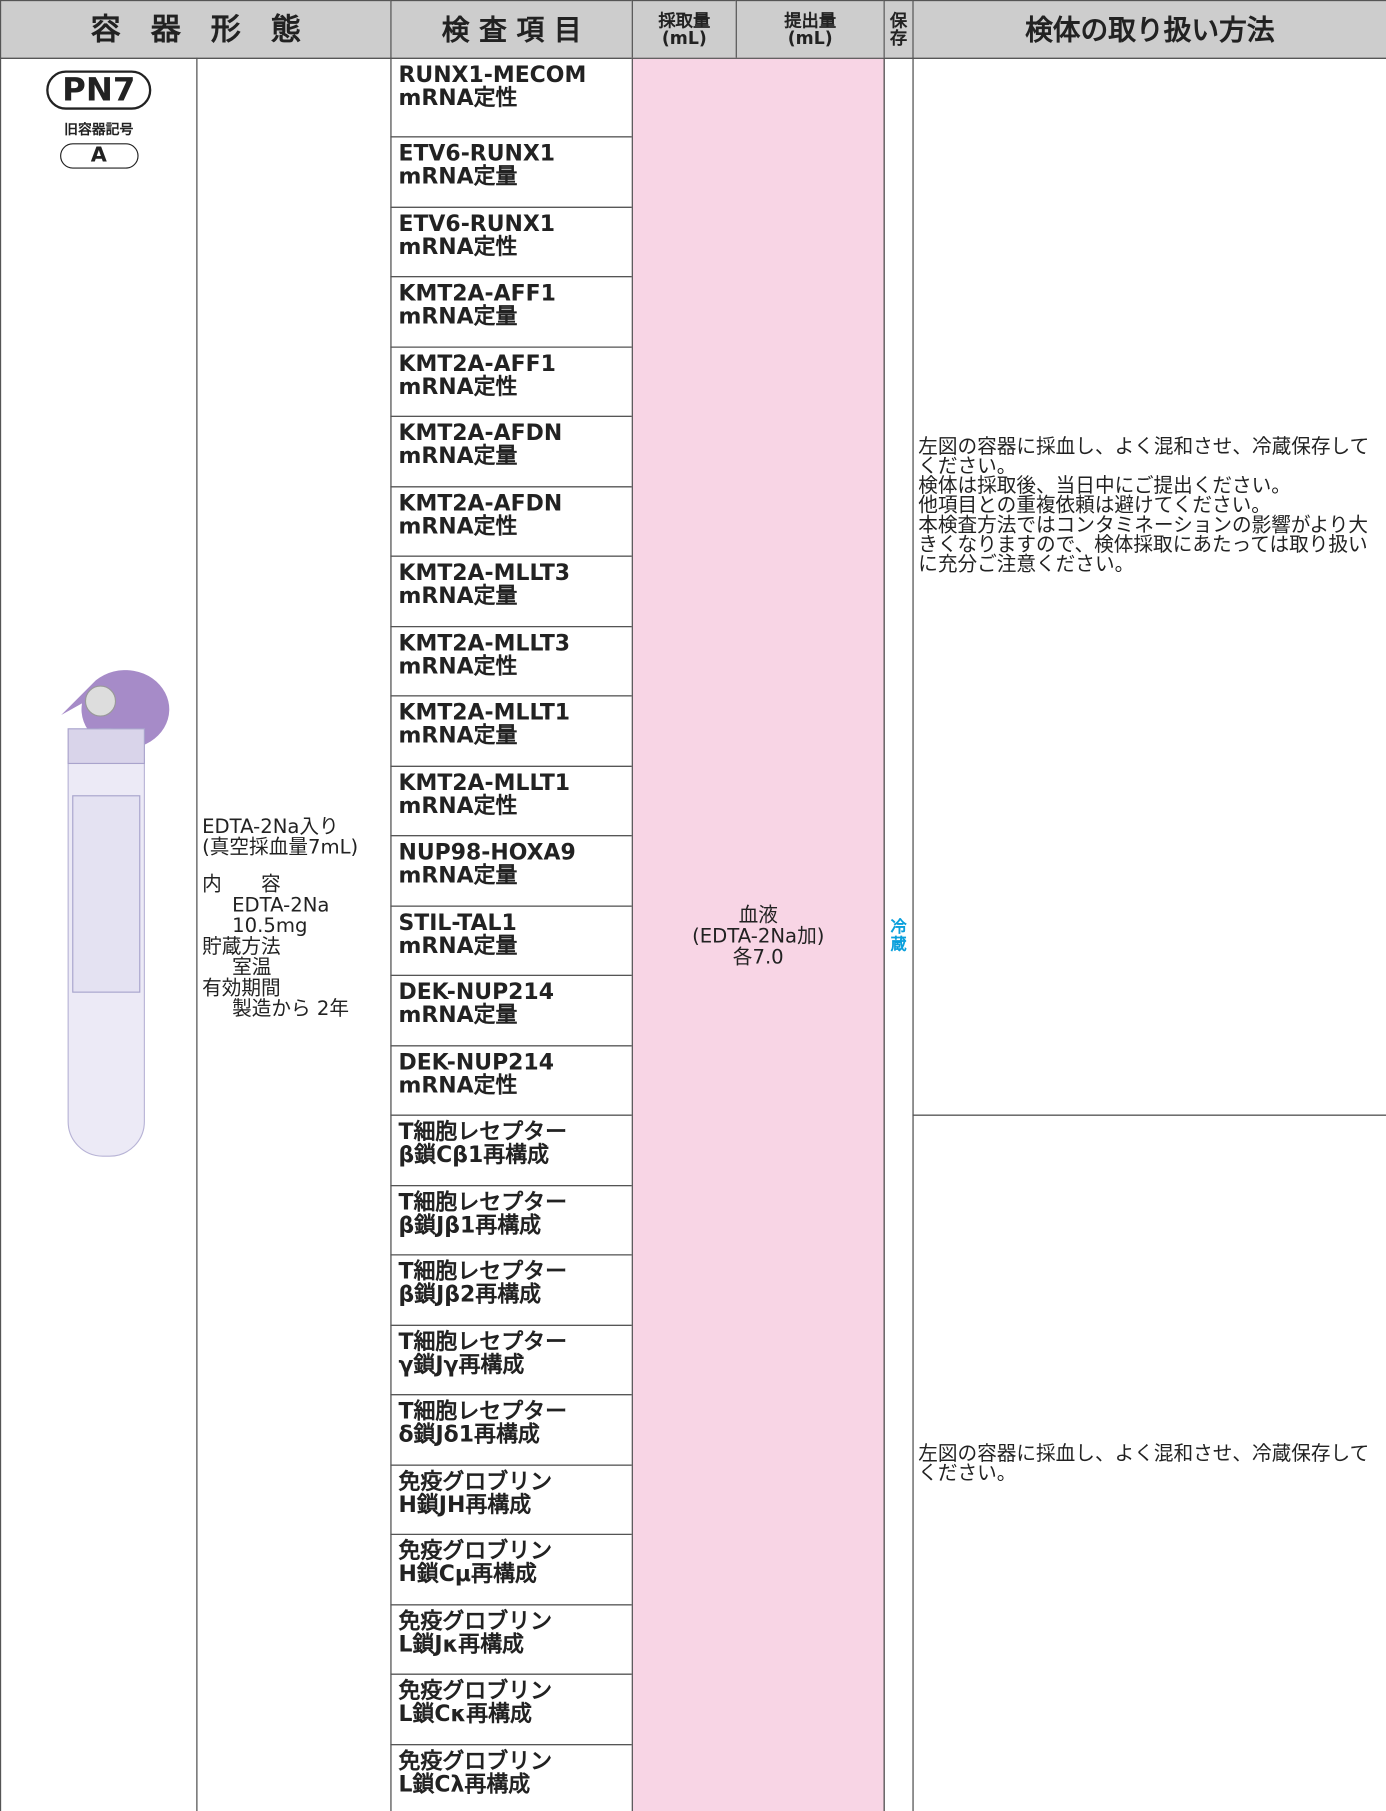 The width and height of the screenshot is (1386, 1811). Describe the element at coordinates (99, 129) in the screenshot. I see `old-code-label: 旧容器記号` at that location.